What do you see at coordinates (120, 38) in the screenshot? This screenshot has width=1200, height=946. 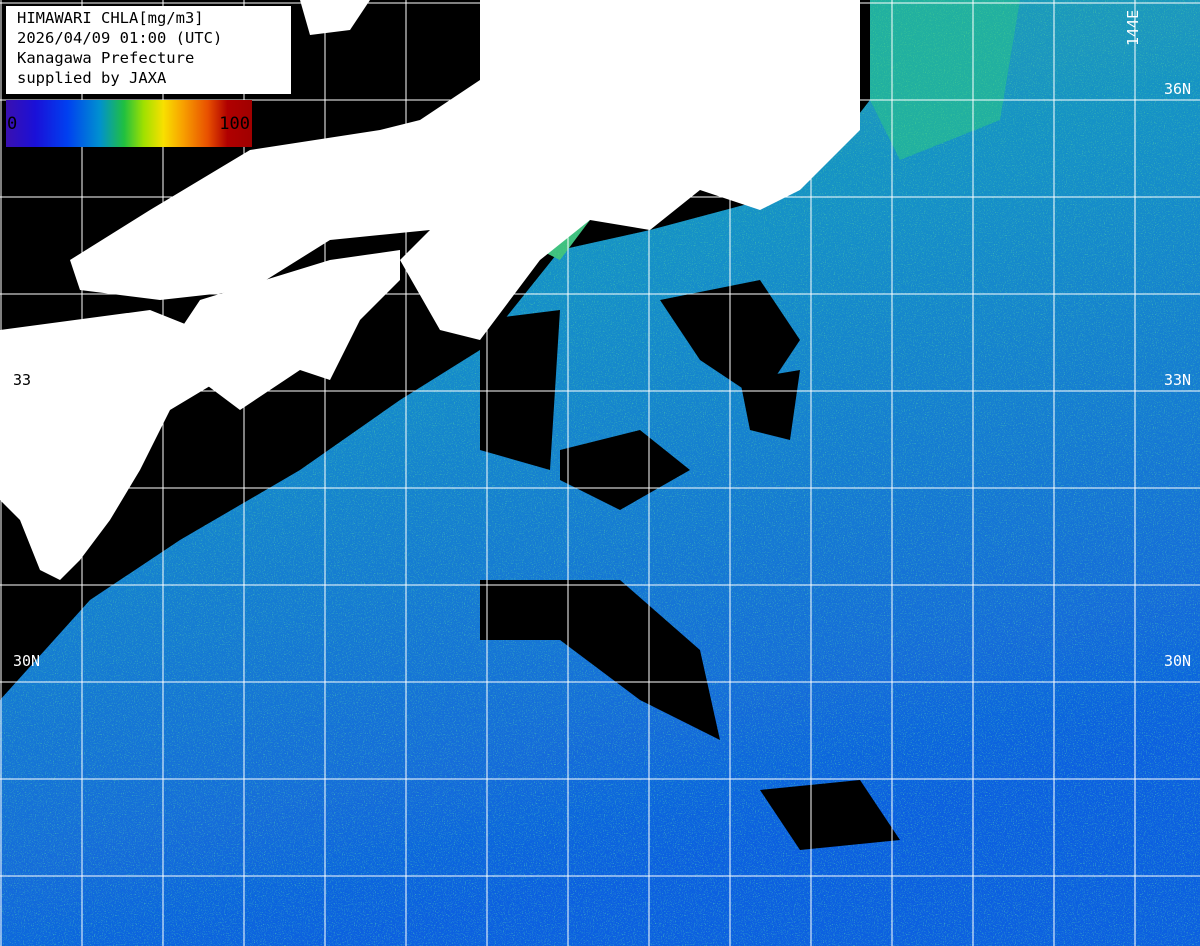 I see `datetime-line: 2026/04/09 01:00 (UTC)` at bounding box center [120, 38].